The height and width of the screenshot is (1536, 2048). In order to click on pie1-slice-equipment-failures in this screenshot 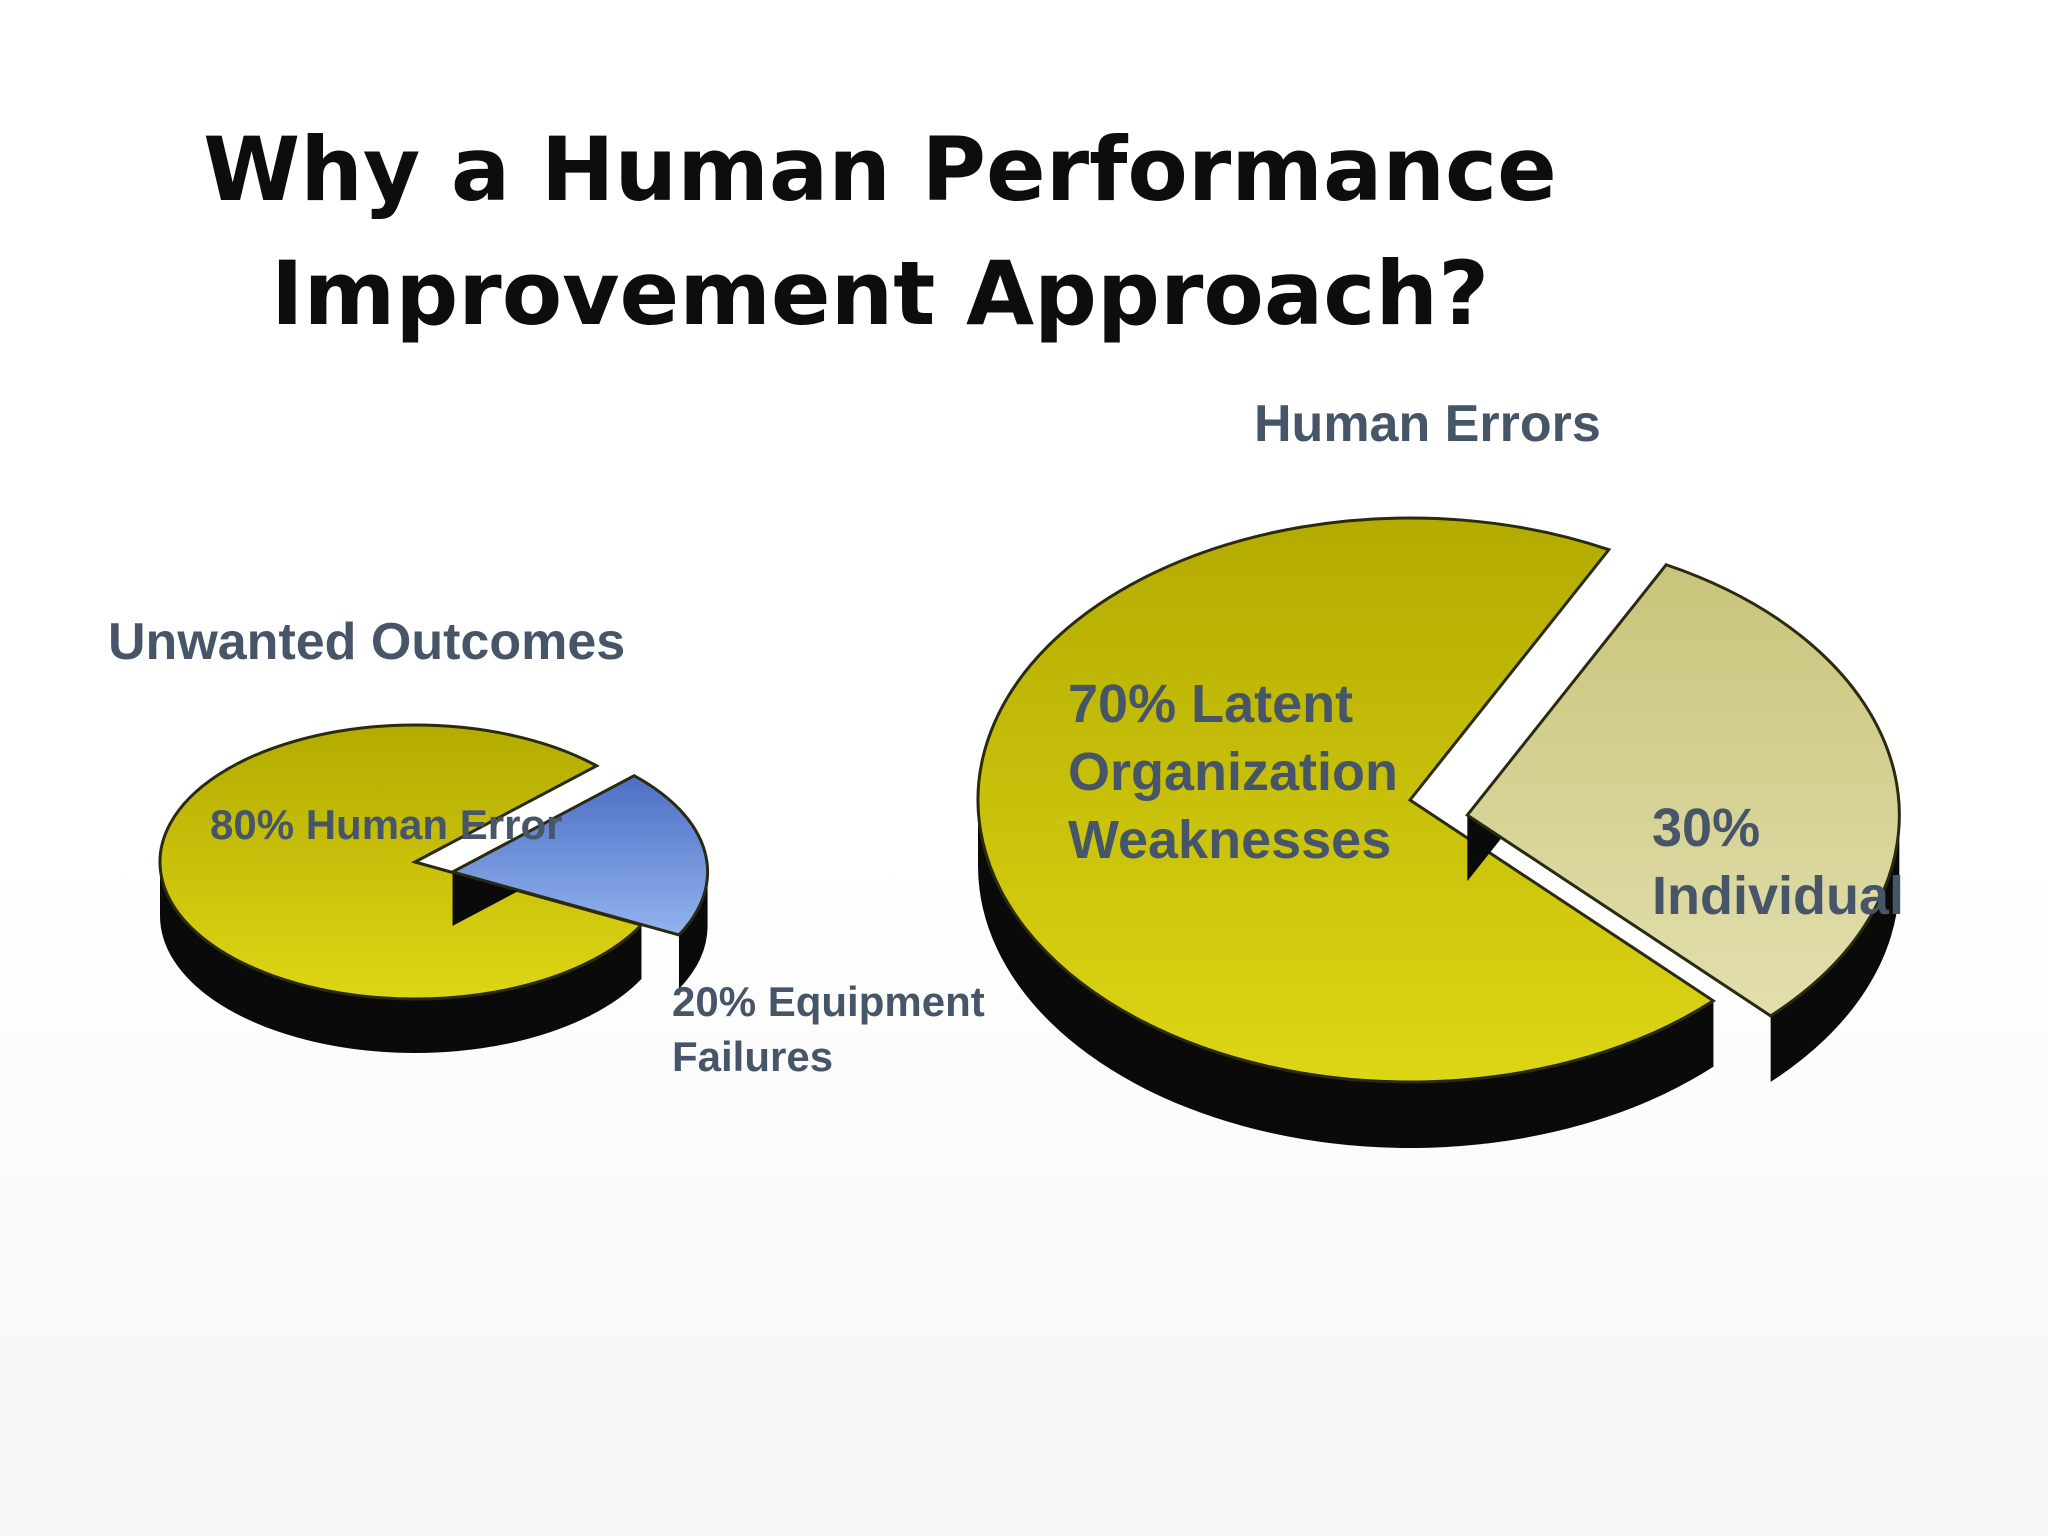, I will do `click(578, 855)`.